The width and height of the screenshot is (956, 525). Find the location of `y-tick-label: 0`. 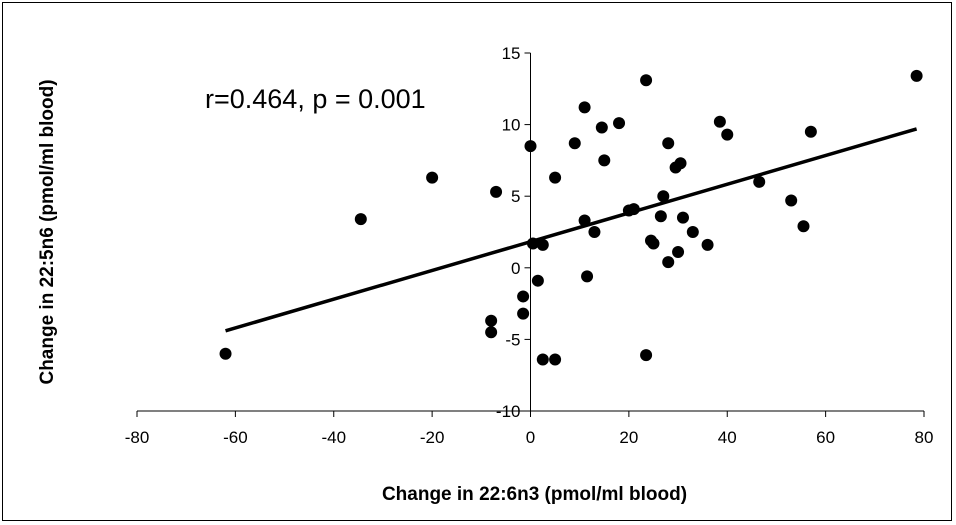

y-tick-label: 0 is located at coordinates (515, 268).